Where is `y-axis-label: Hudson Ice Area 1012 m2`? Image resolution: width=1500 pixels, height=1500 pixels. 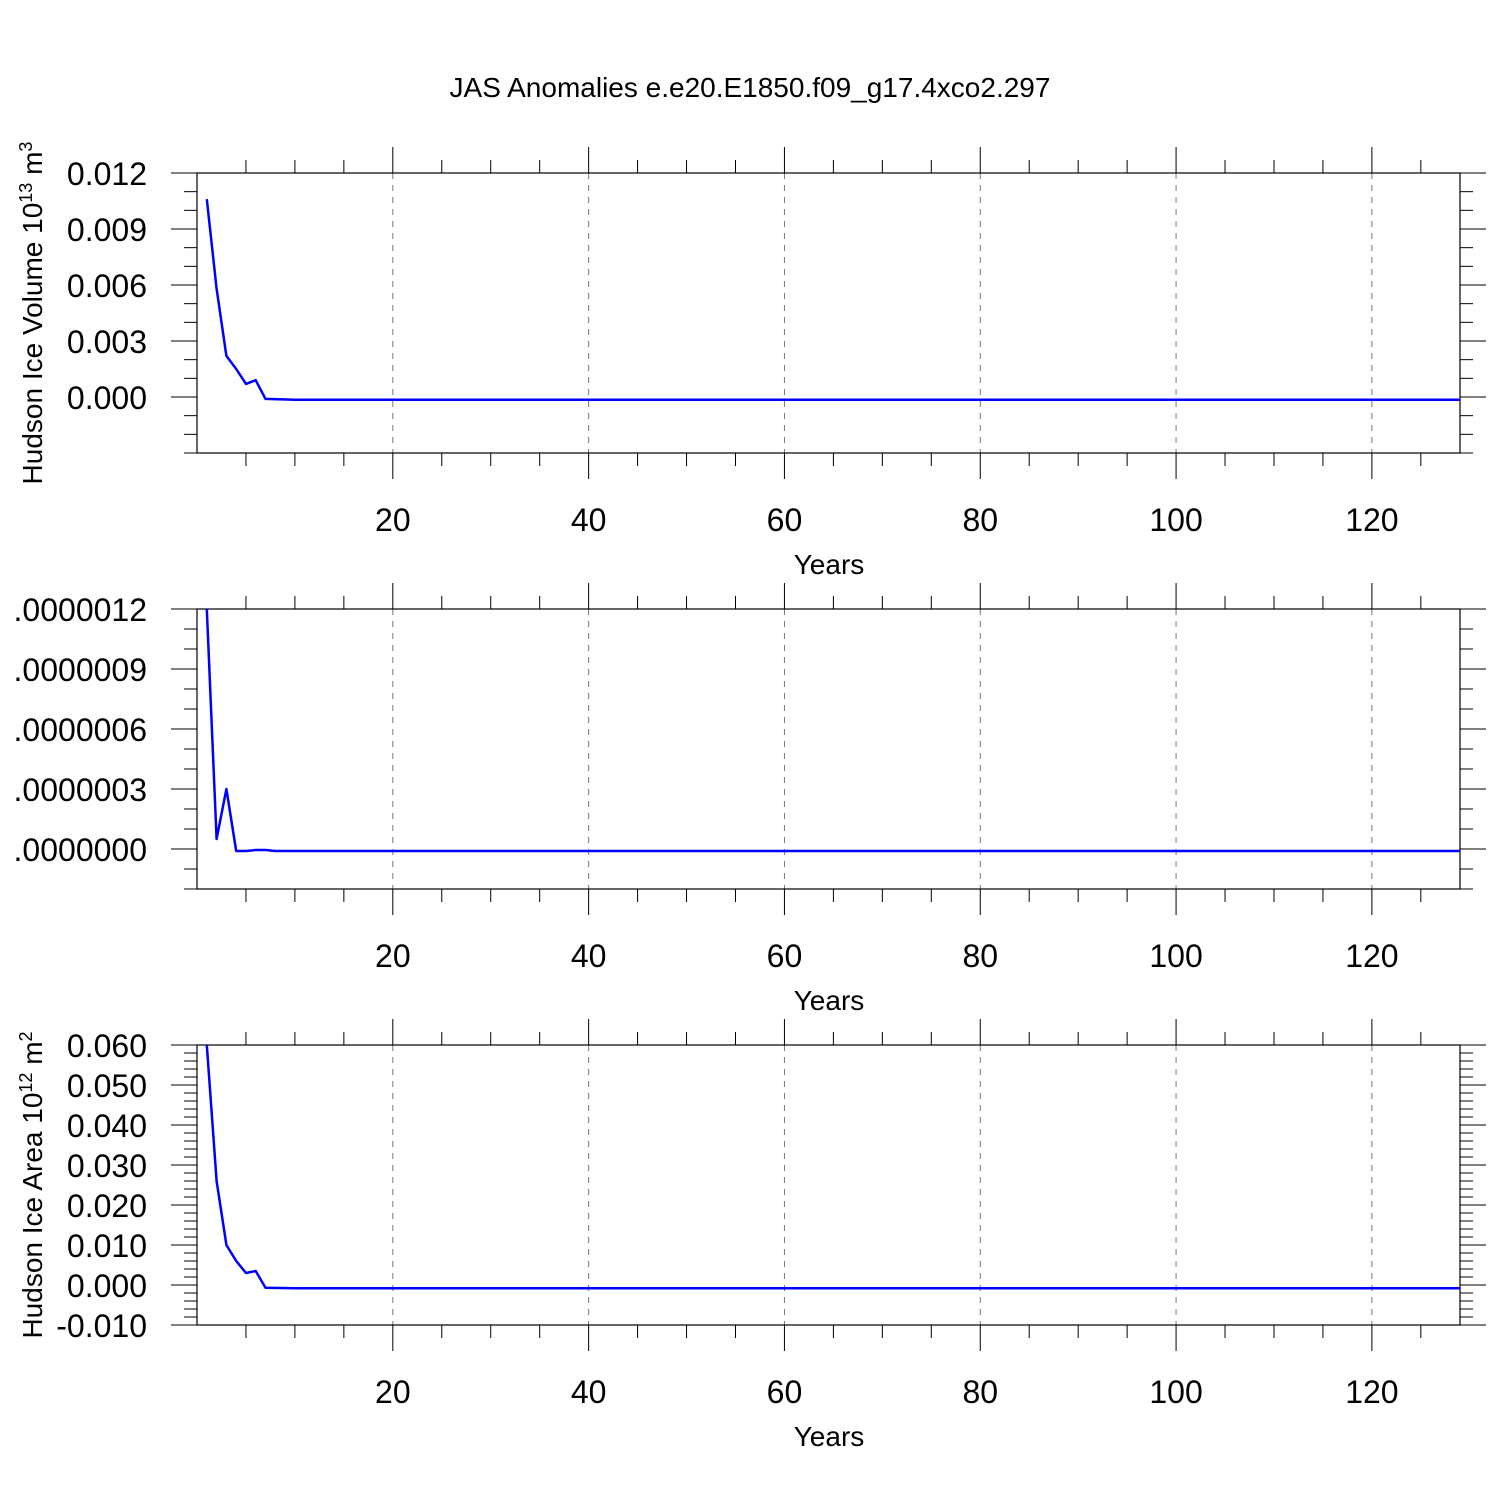 y-axis-label: Hudson Ice Area 1012 m2 is located at coordinates (32, 1184).